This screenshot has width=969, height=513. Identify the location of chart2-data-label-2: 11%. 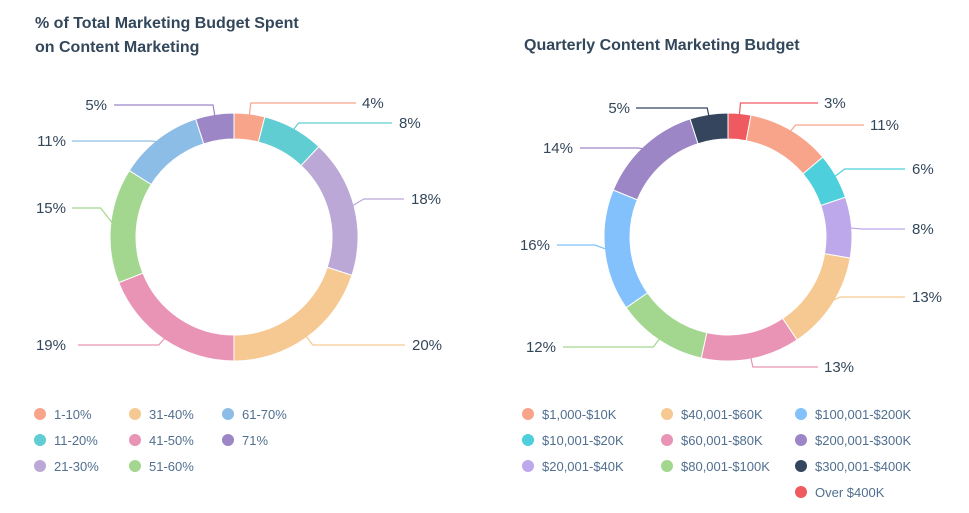
(884, 125).